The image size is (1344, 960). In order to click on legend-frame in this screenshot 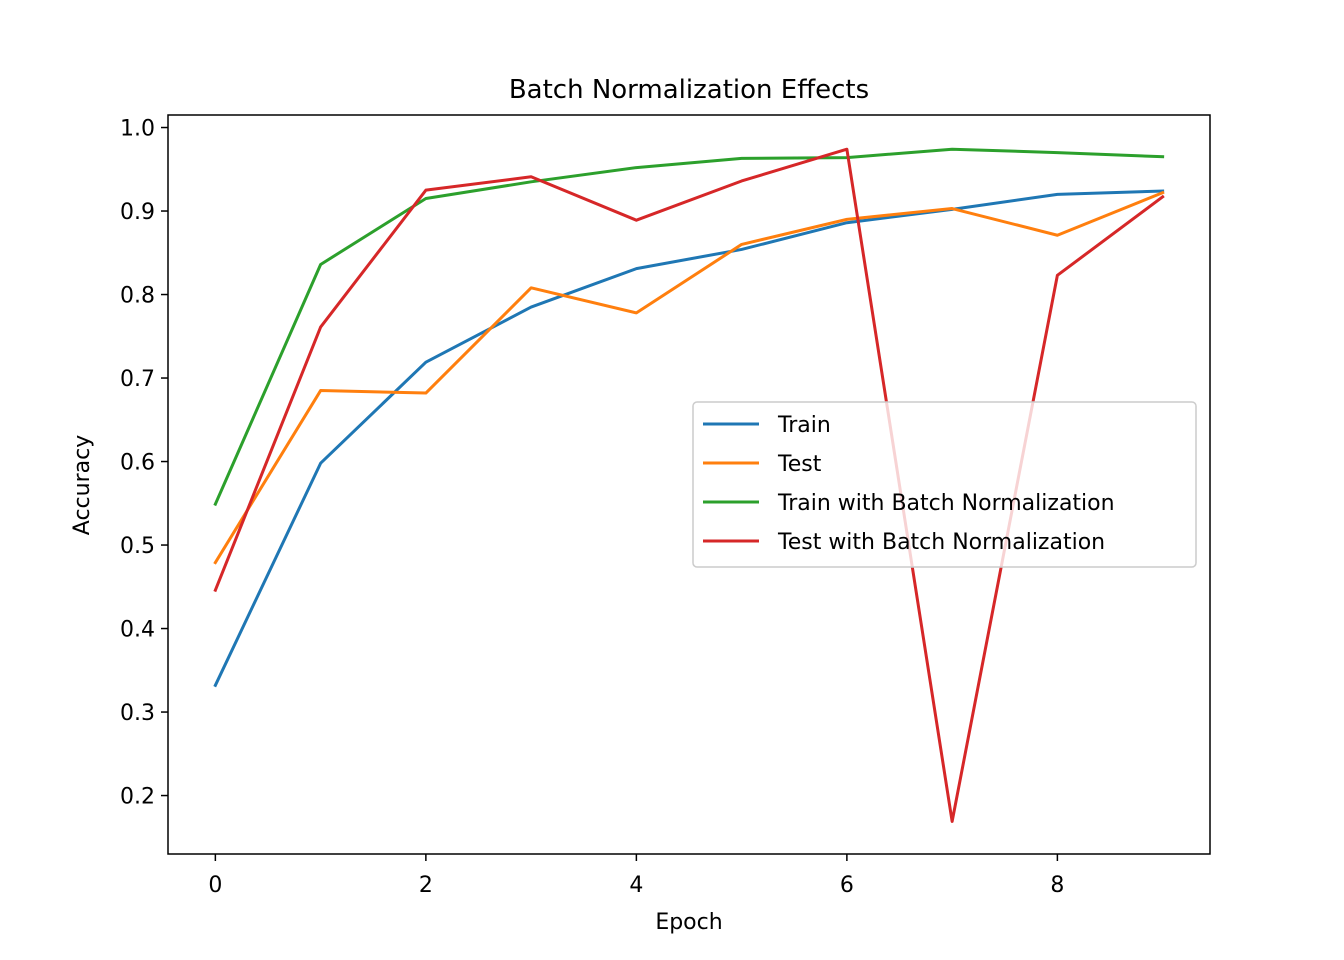, I will do `click(944, 484)`.